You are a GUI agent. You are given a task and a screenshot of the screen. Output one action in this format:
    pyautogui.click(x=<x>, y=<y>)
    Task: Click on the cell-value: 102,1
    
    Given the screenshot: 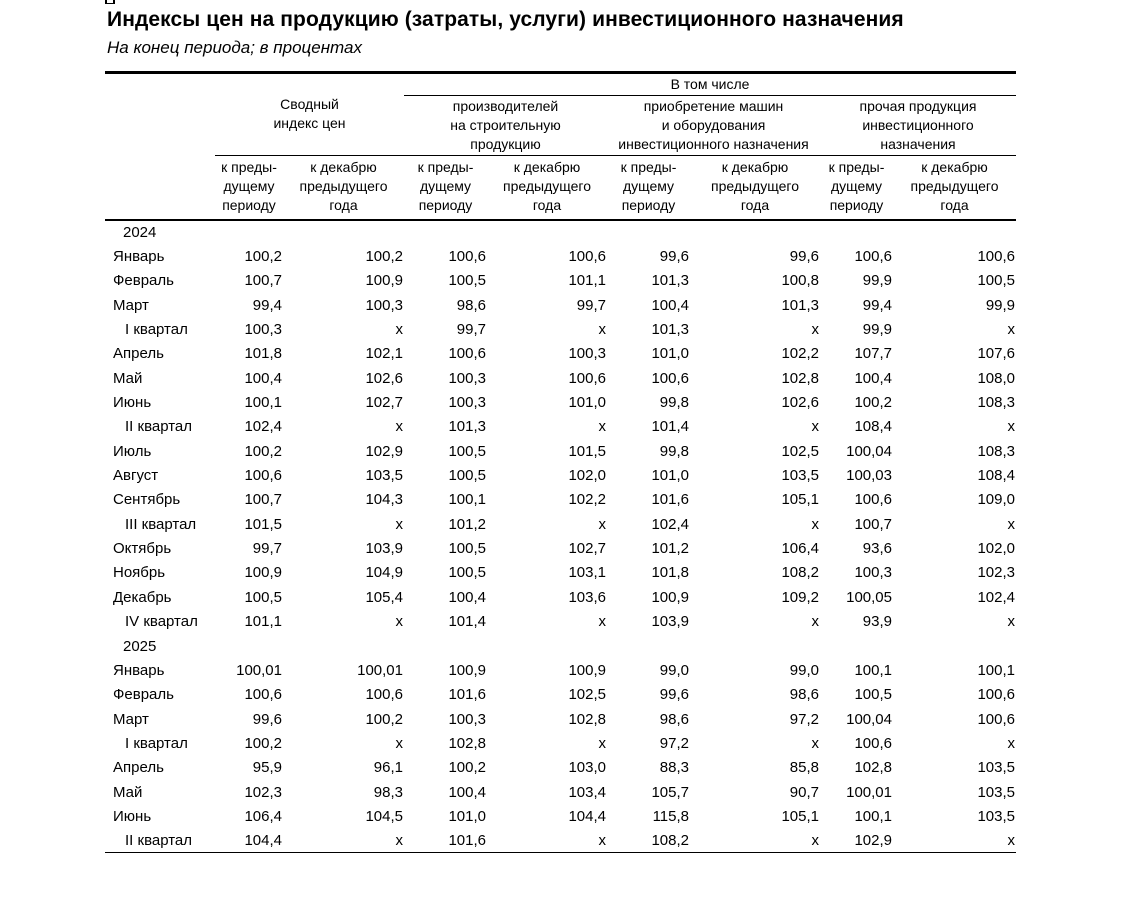 What is the action you would take?
    pyautogui.click(x=384, y=354)
    